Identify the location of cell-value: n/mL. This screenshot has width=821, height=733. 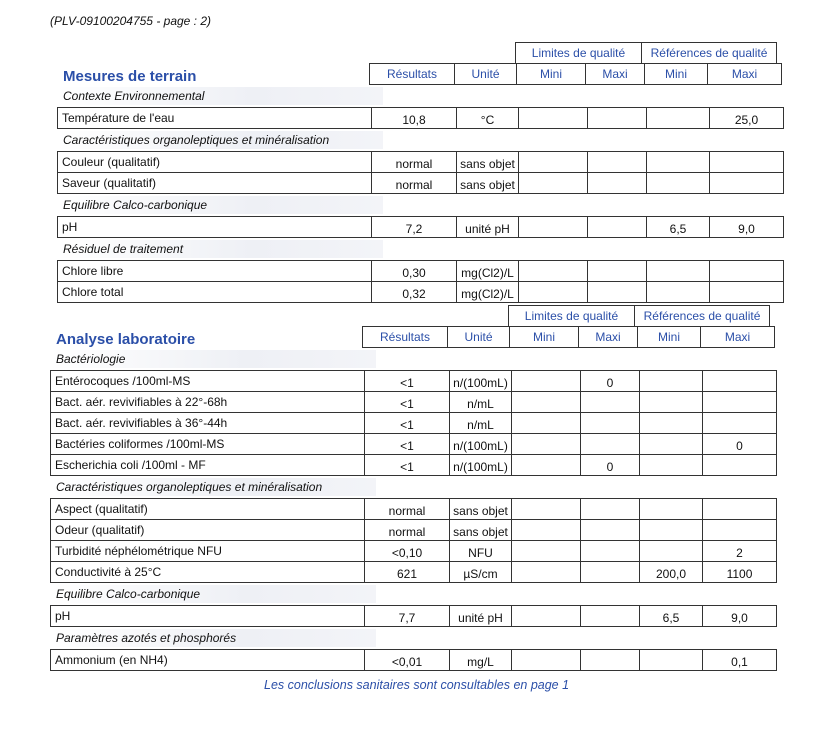
(480, 423).